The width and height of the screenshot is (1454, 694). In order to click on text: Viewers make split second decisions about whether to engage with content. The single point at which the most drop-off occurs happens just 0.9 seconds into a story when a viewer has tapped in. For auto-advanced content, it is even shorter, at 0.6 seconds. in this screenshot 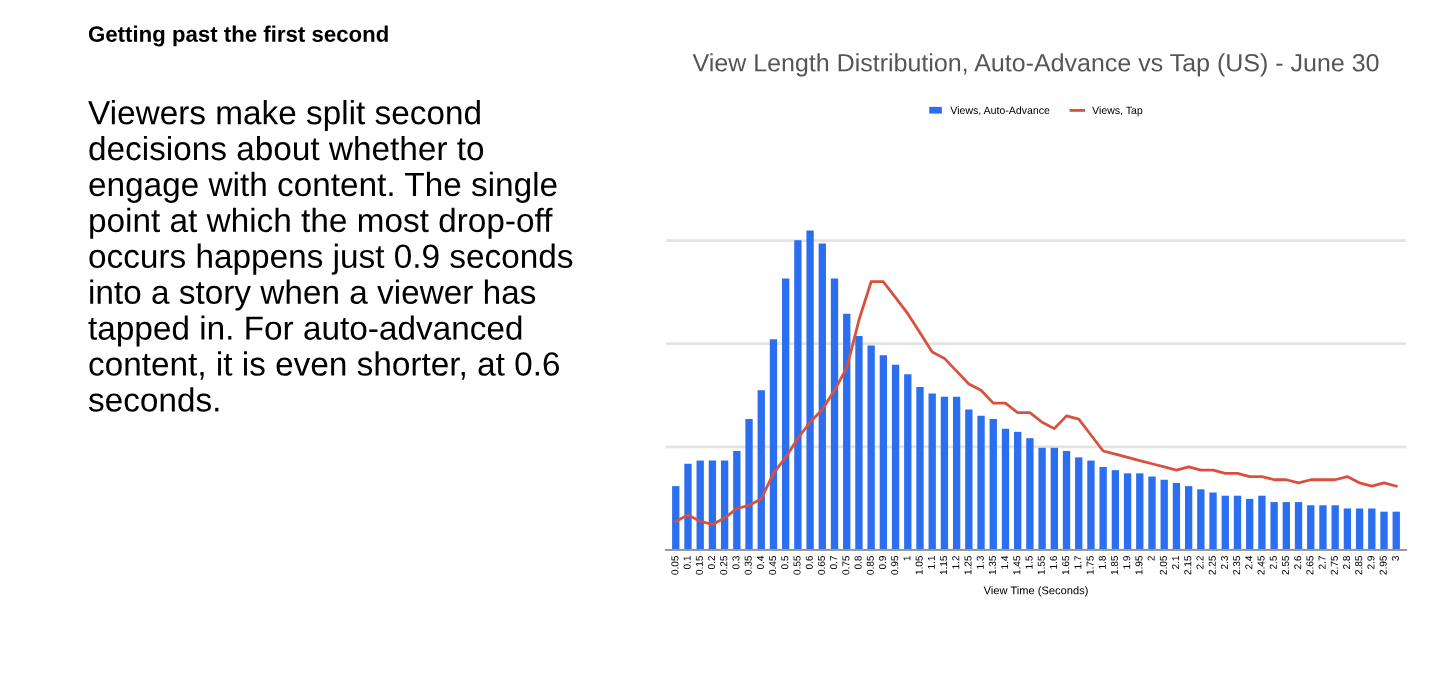, I will do `click(330, 256)`.